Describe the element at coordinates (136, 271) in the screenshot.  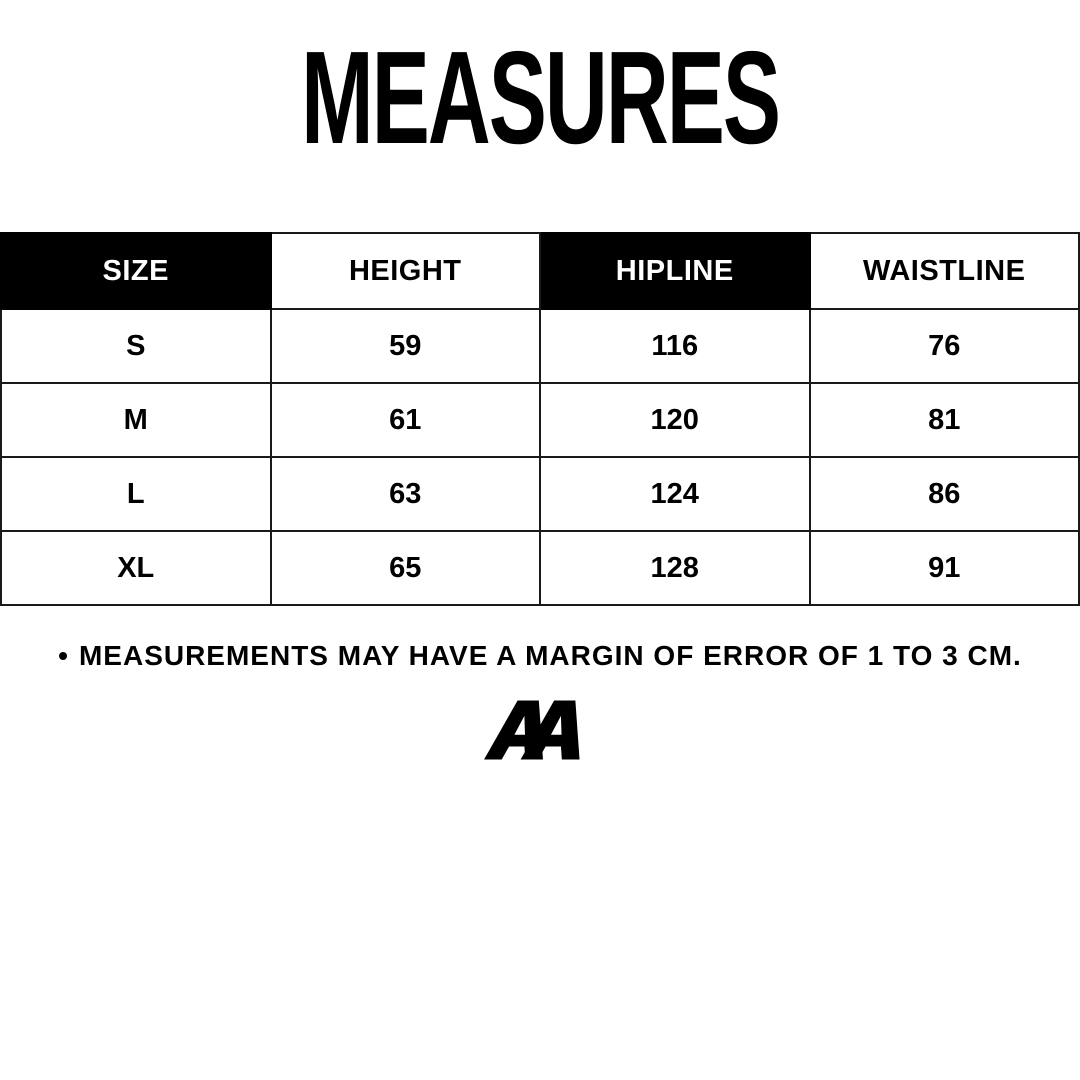
I see `column-header-size: SIZE` at that location.